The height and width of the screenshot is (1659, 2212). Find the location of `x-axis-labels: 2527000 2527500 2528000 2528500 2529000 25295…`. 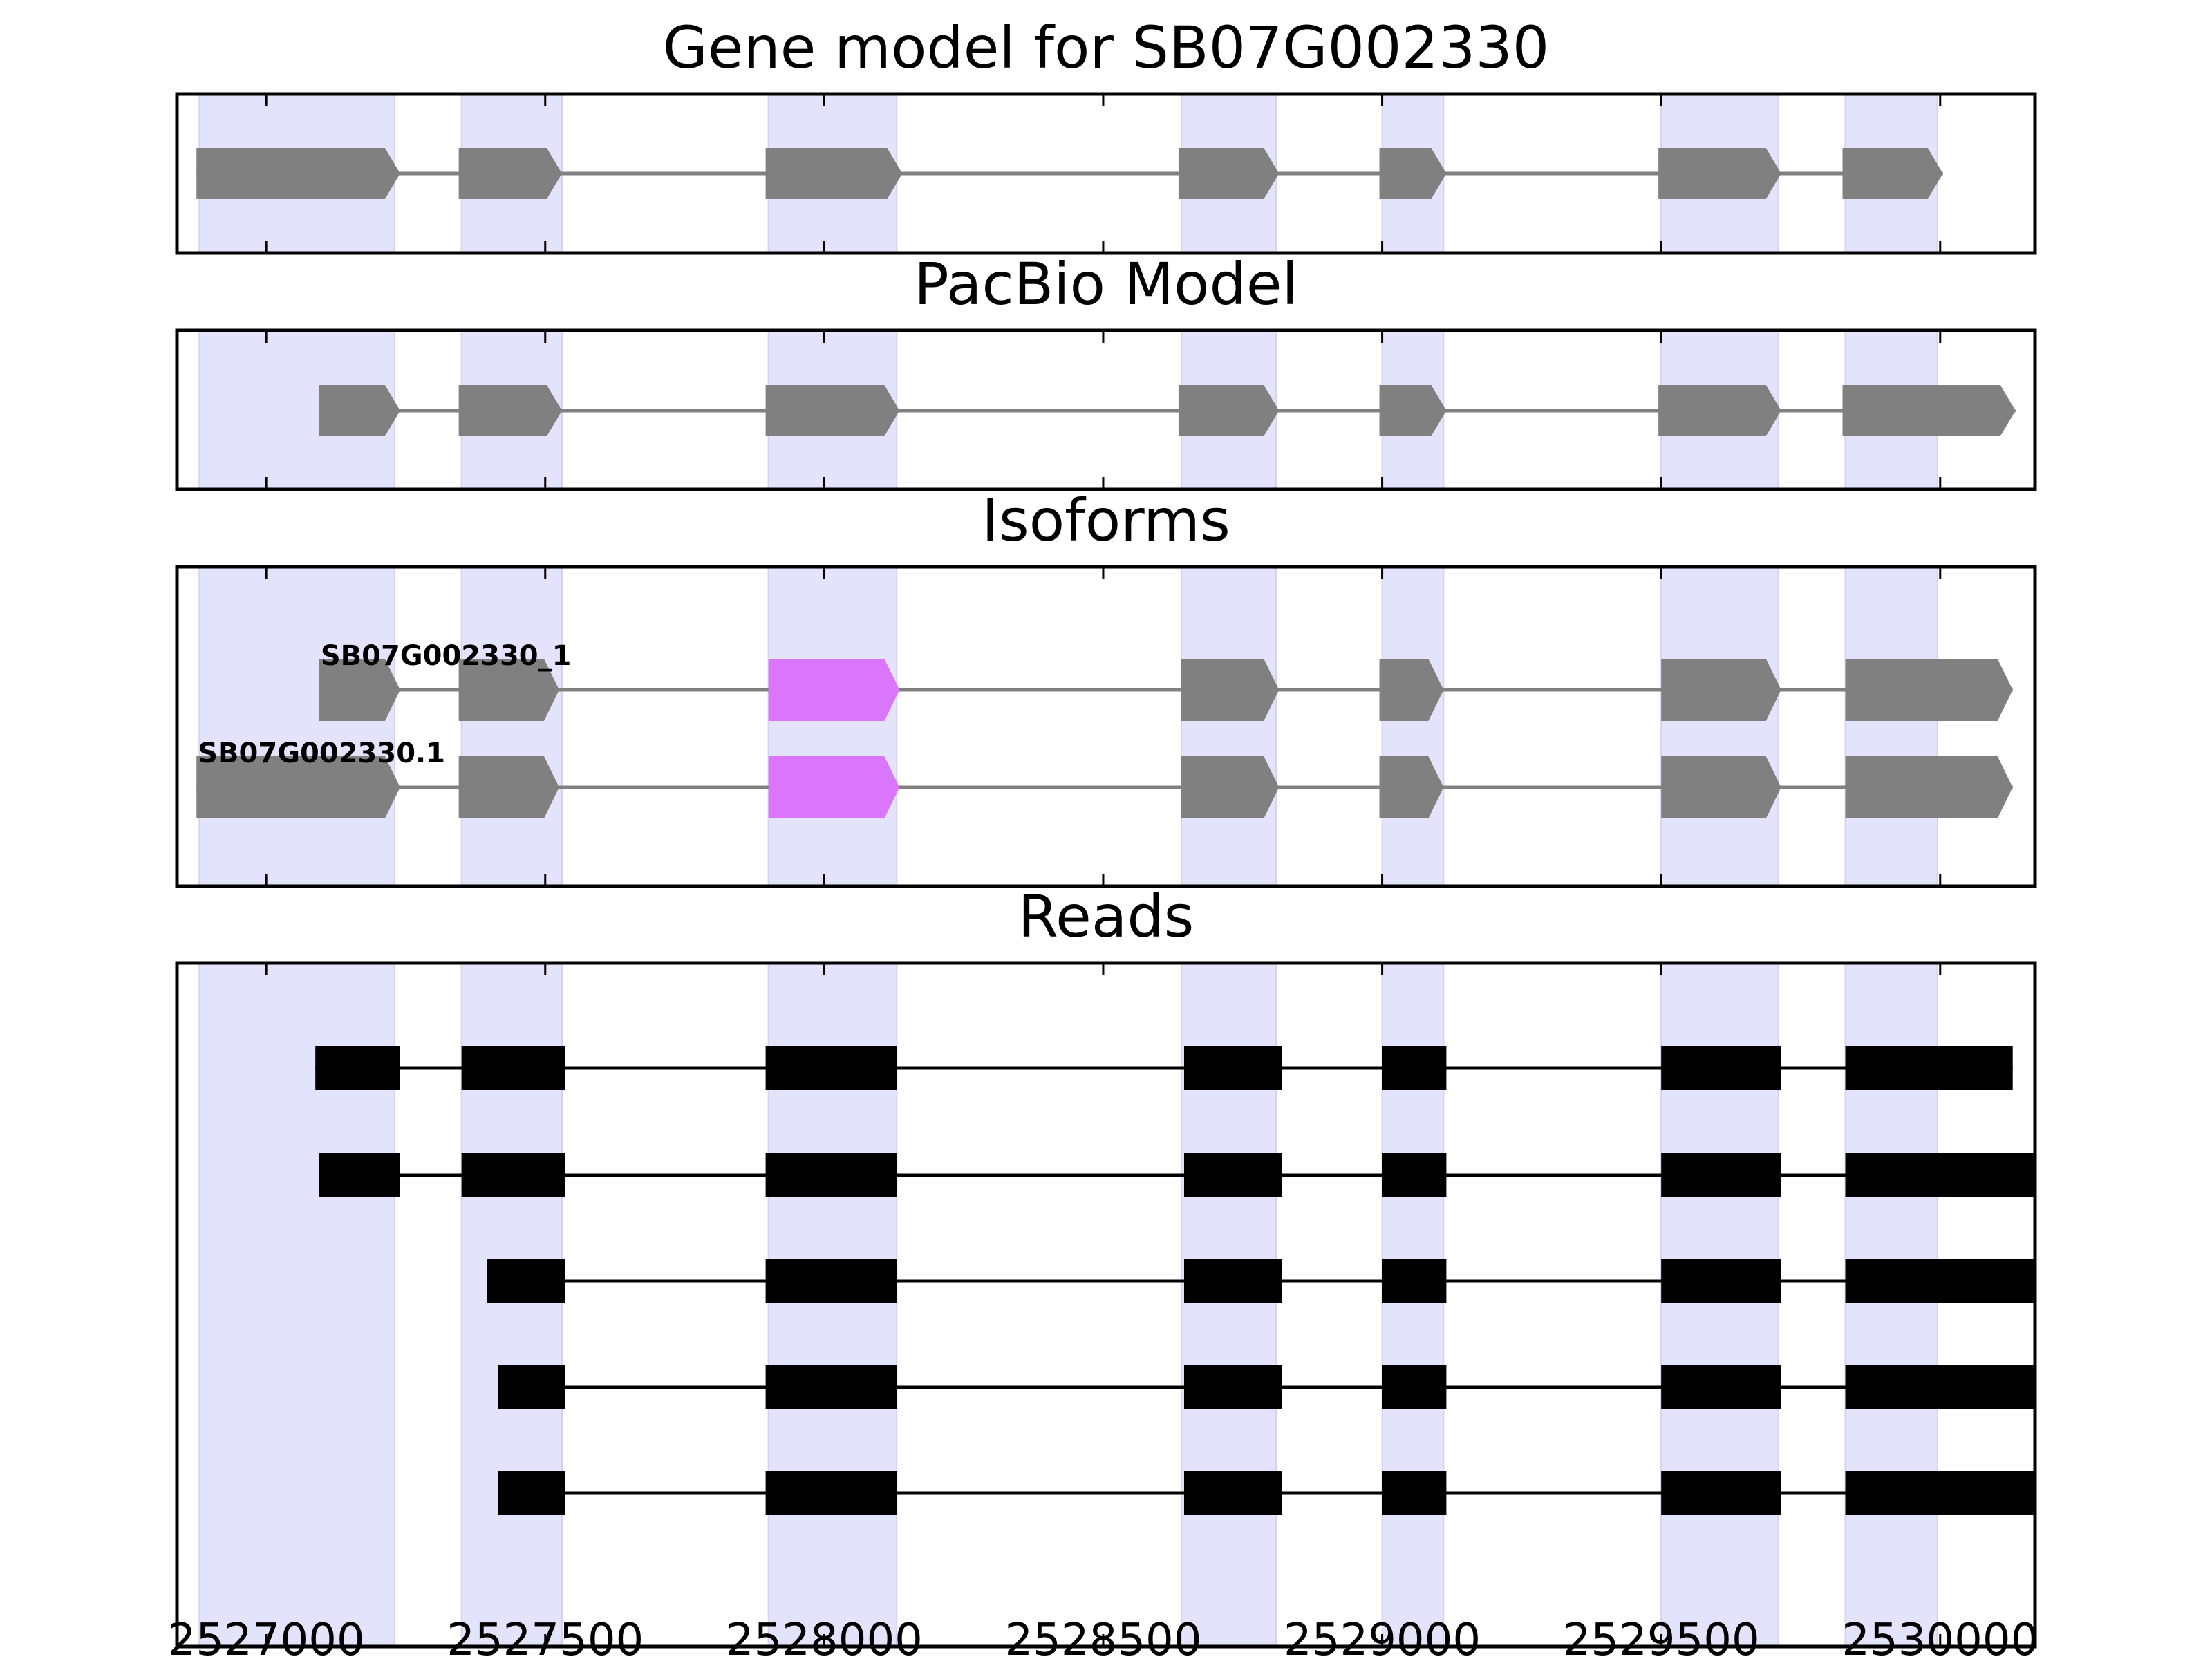

x-axis-labels: 2527000 2527500 2528000 2528500 2529000 25295… is located at coordinates (1103, 1637).